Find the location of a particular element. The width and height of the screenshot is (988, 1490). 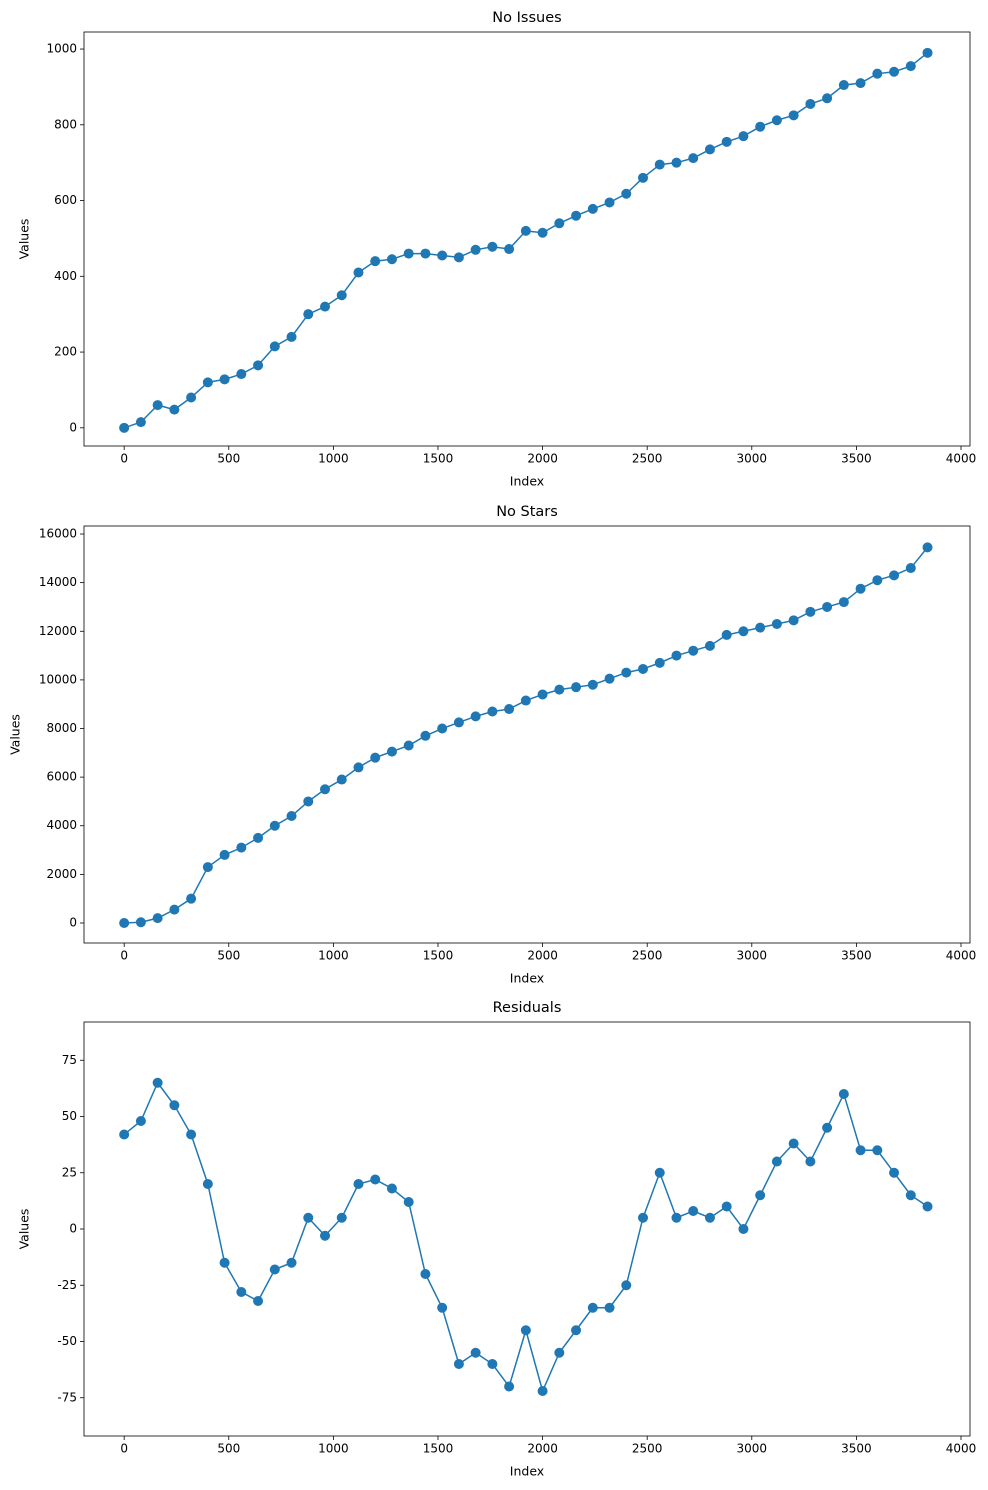

x-axis-label: Index is located at coordinates (527, 978).